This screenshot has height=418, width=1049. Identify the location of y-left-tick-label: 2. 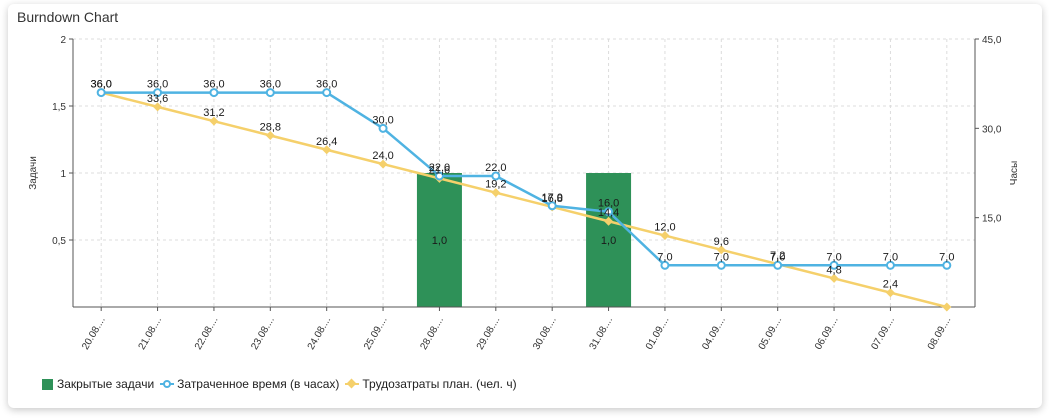
(63, 40).